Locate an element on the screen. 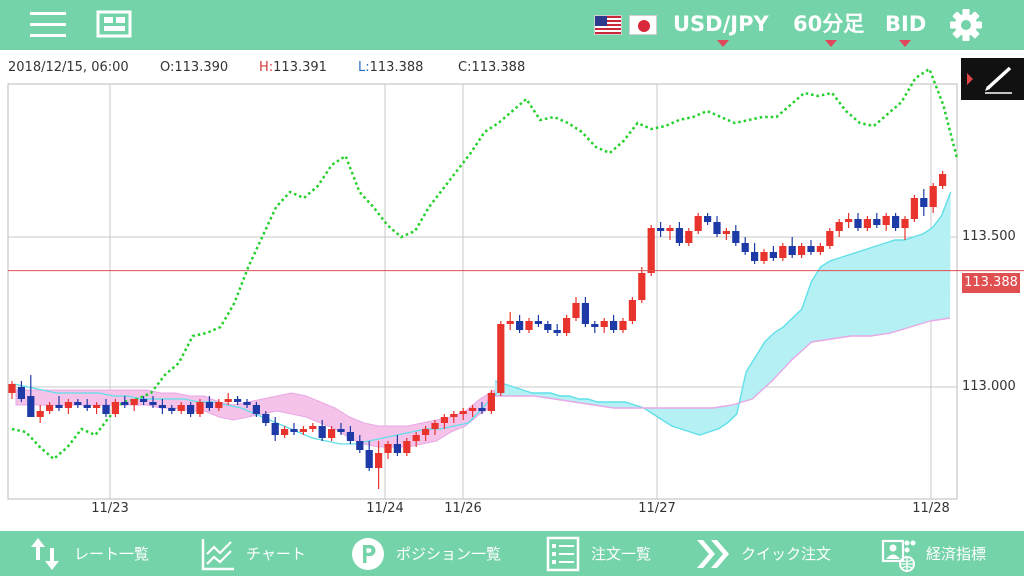  currency-pair-selector: USD/JPY is located at coordinates (721, 24).